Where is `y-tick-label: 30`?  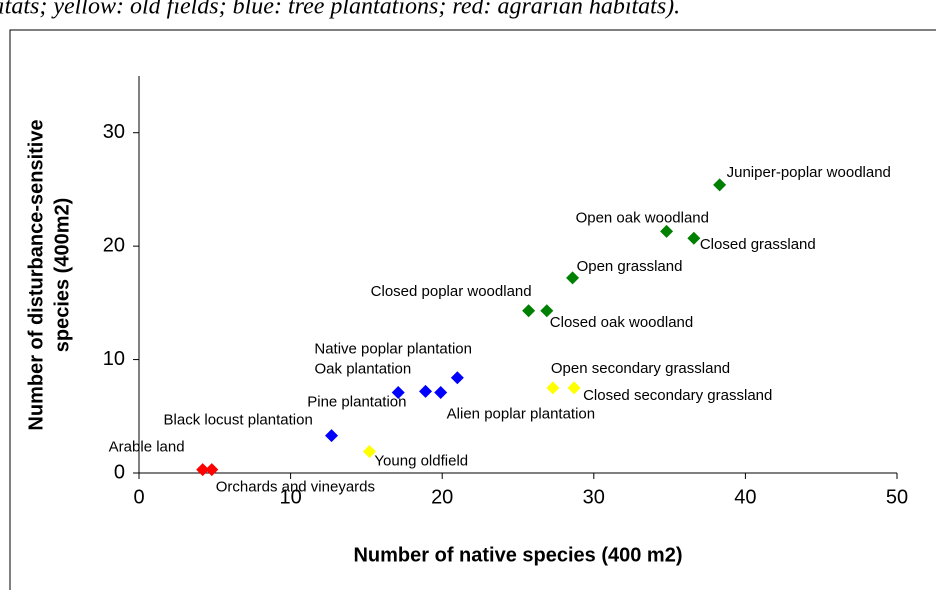
y-tick-label: 30 is located at coordinates (114, 132).